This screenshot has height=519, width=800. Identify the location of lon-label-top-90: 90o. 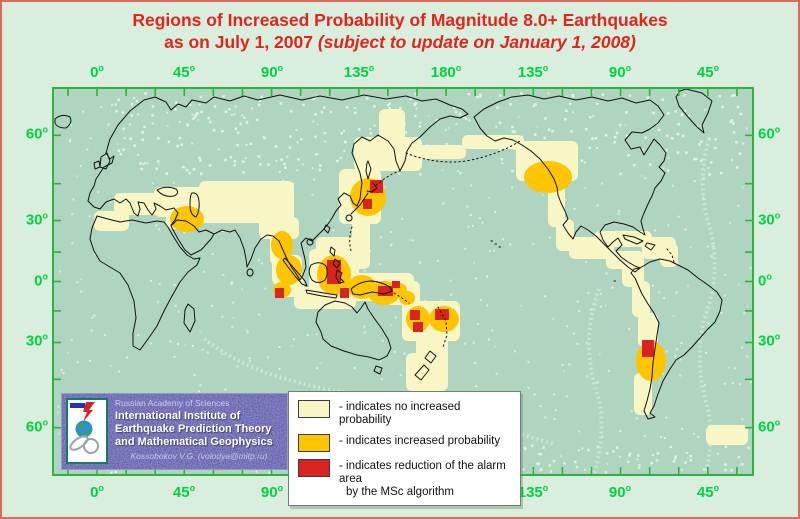
(620, 72).